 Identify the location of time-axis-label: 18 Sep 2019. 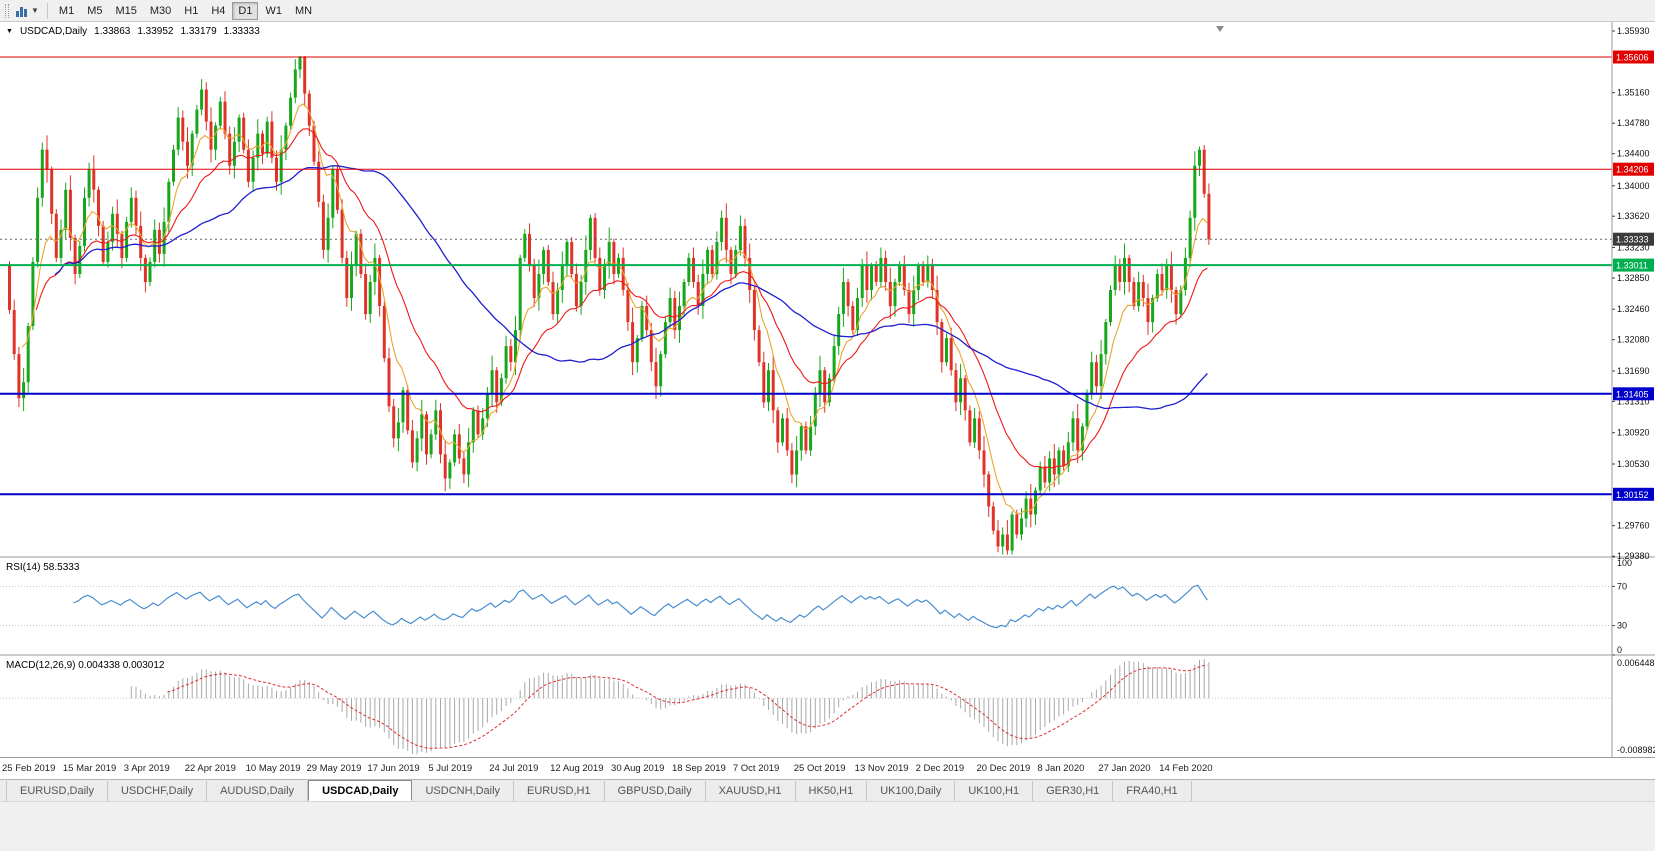
(698, 768).